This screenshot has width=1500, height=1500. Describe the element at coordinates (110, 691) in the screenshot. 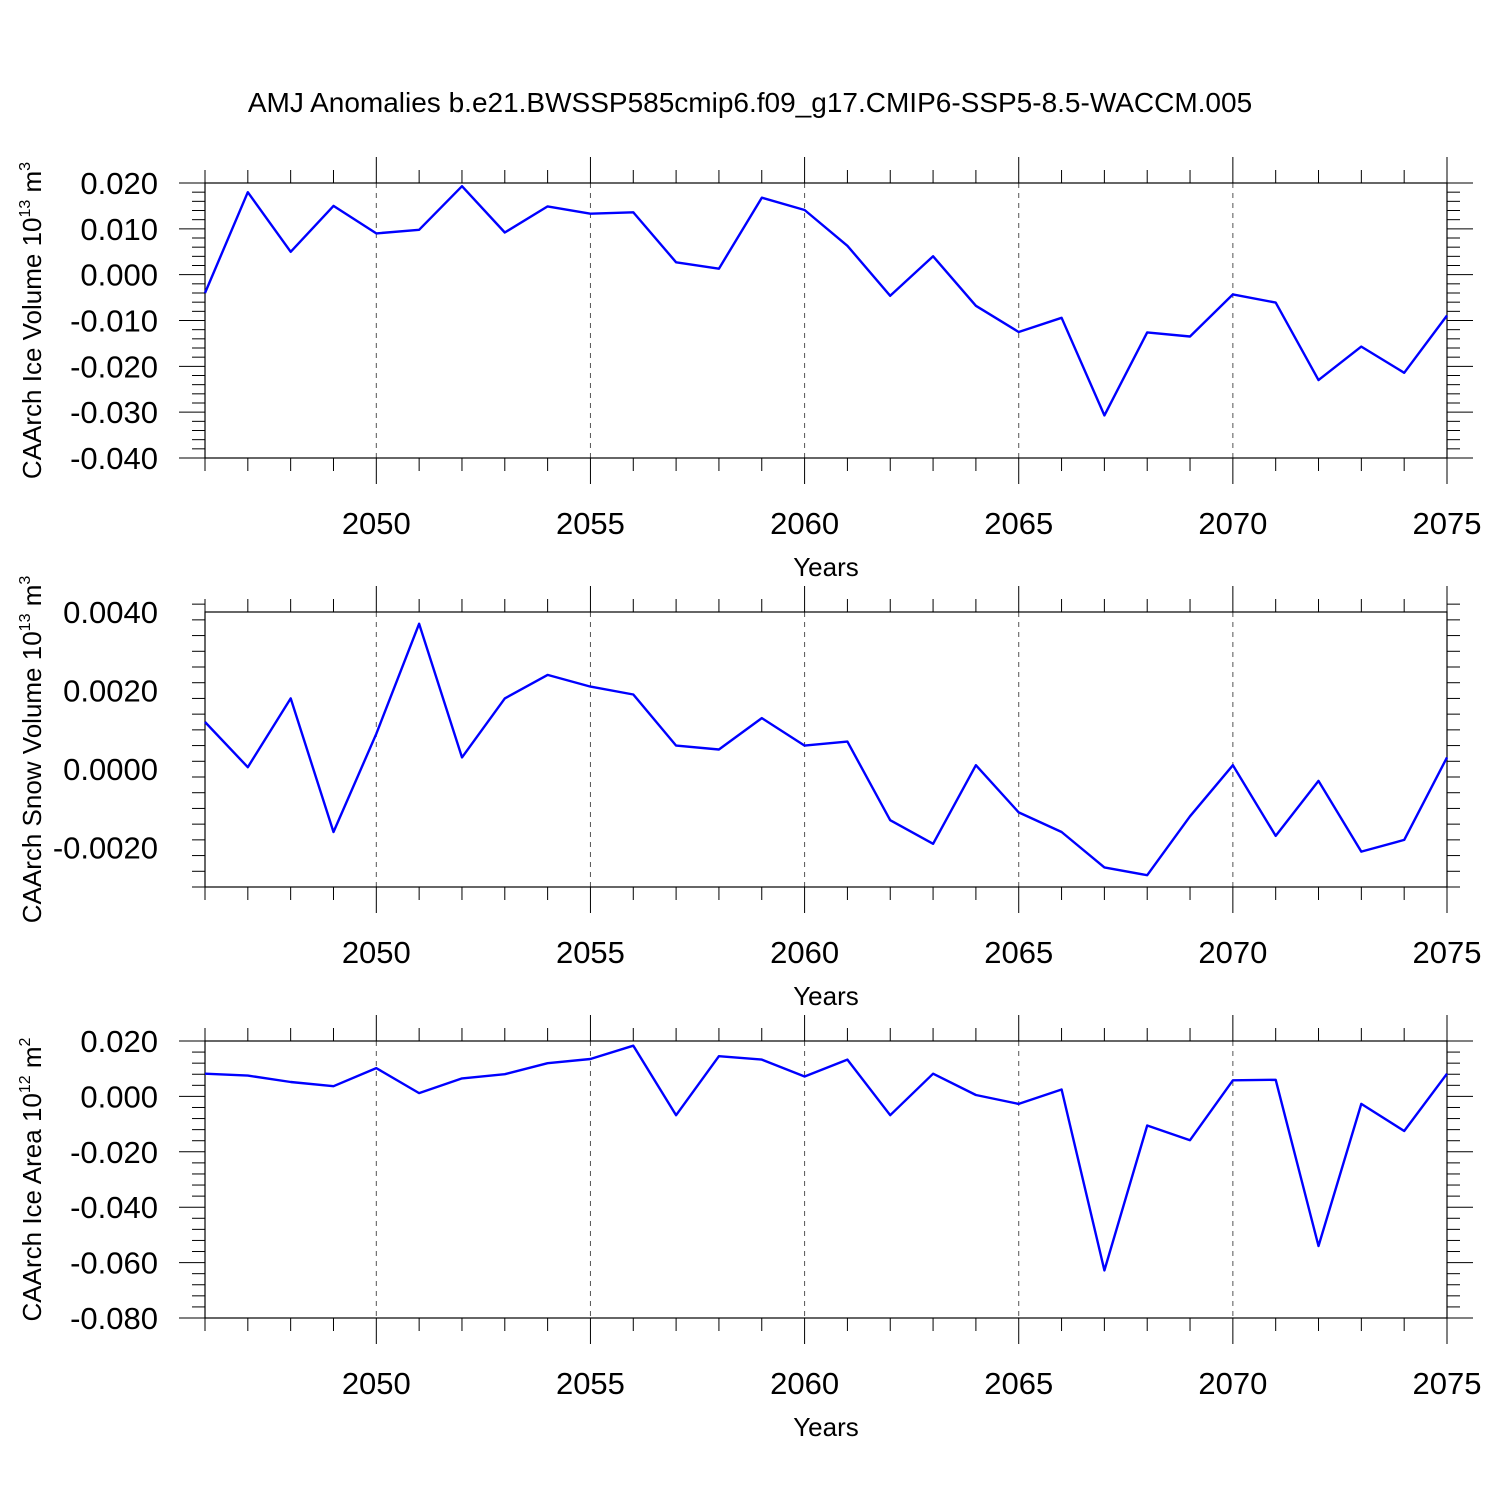

I see `y-tick-label: 0.0020` at that location.